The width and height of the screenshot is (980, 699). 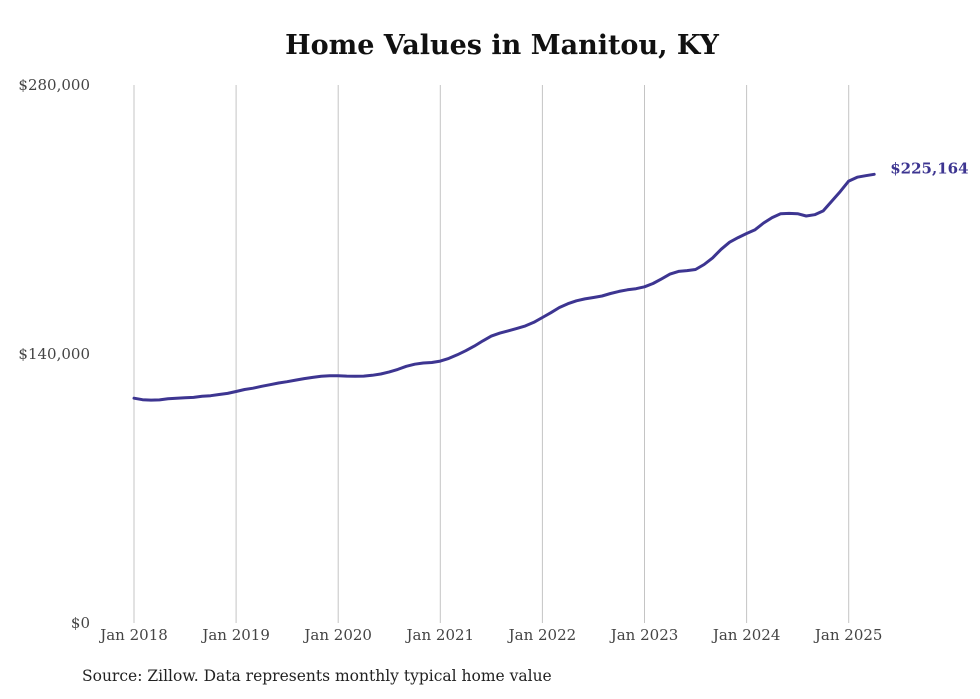 What do you see at coordinates (133, 635) in the screenshot?
I see `x-tick-label: Jan 2018` at bounding box center [133, 635].